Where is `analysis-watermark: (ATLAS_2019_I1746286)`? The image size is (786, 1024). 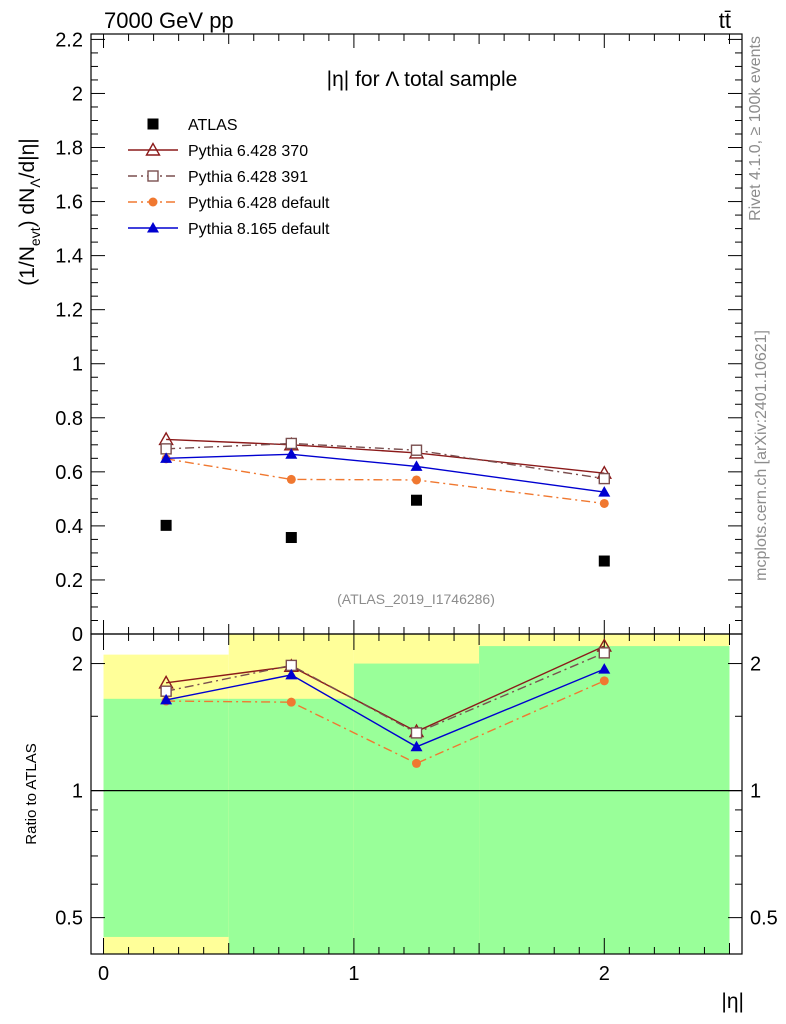 analysis-watermark: (ATLAS_2019_I1746286) is located at coordinates (416, 599).